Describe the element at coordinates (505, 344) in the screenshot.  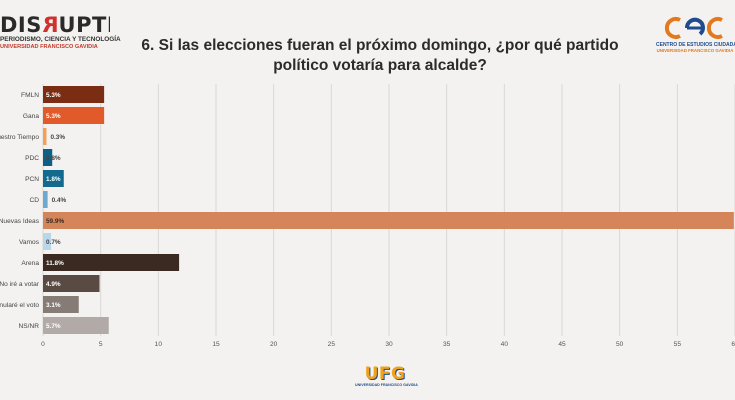
I see `x-tick-label: 40` at that location.